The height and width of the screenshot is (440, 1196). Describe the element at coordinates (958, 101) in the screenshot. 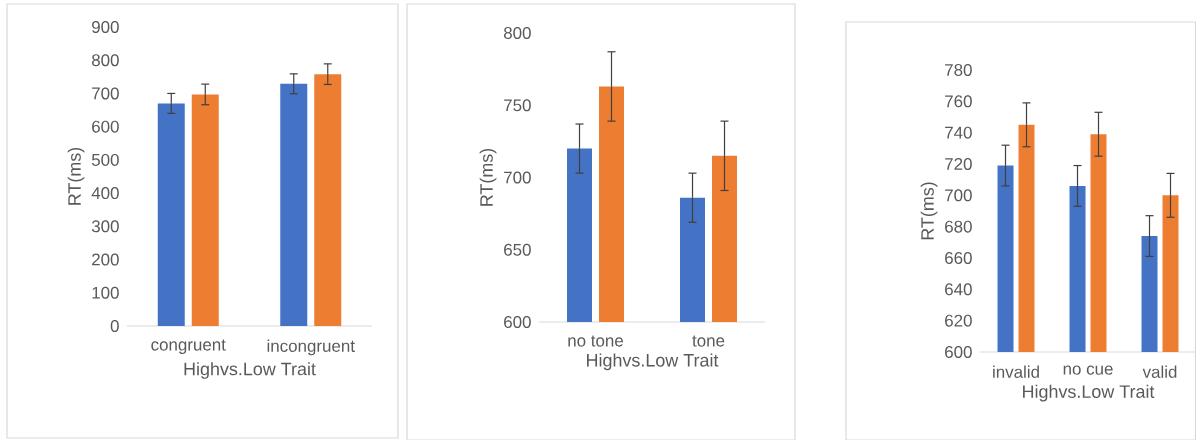

I see `y-tick-label: 760` at that location.